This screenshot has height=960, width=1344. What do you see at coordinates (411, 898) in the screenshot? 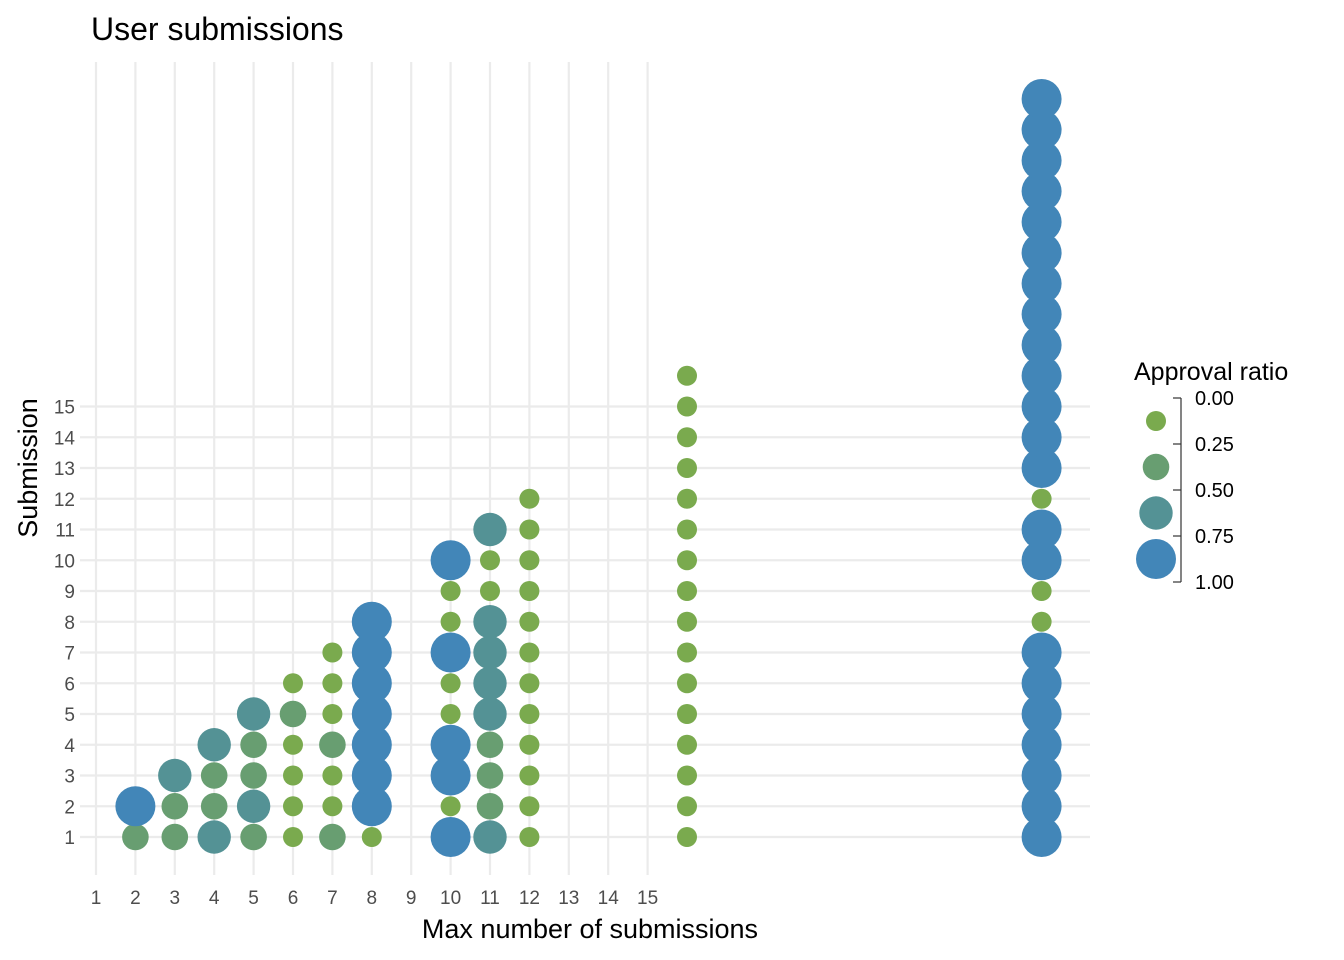
I see `x-tick-label: 9` at bounding box center [411, 898].